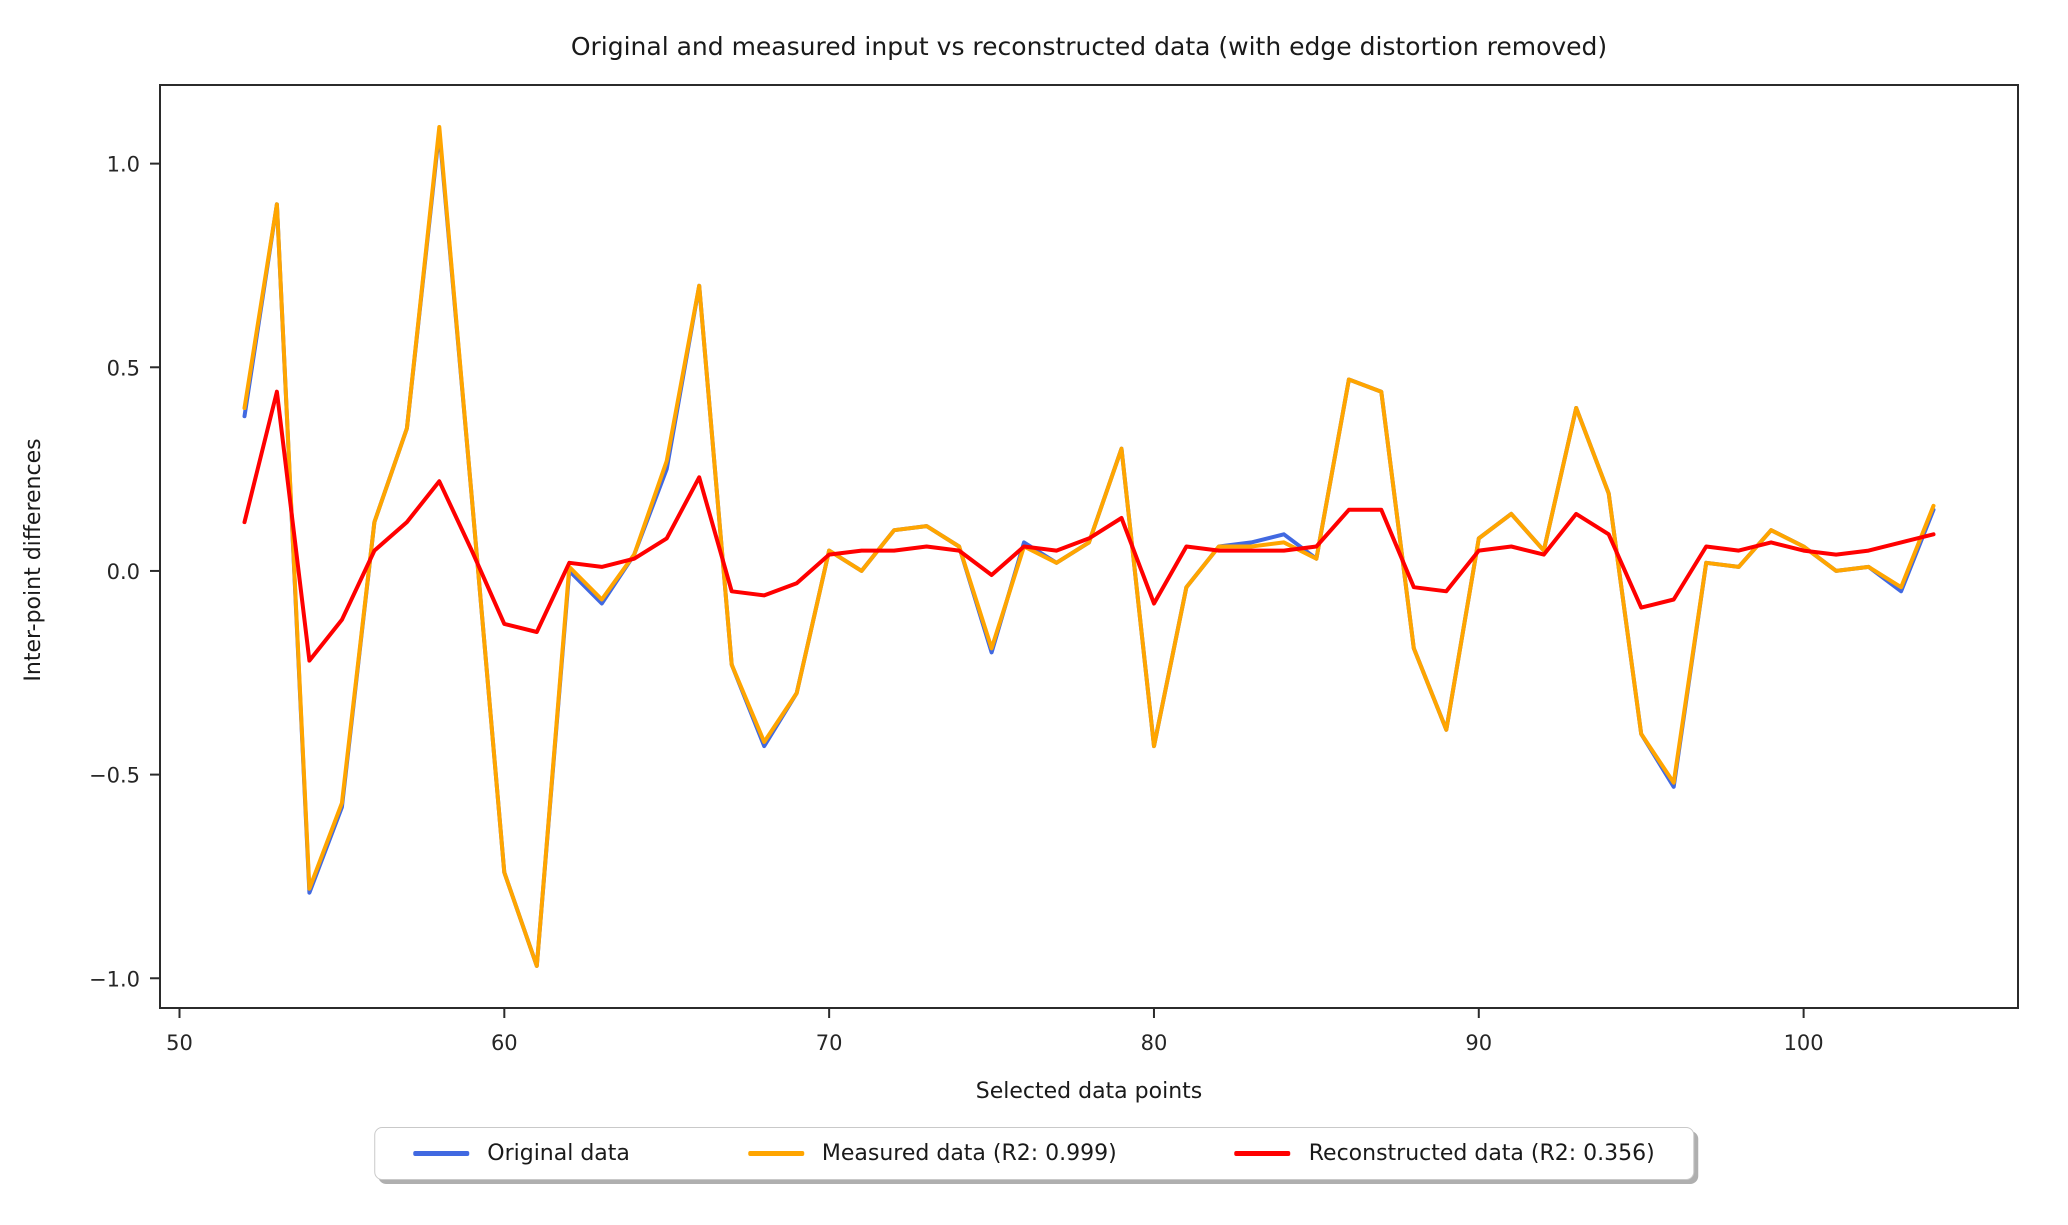 Image resolution: width=2068 pixels, height=1225 pixels. I want to click on y-tick-label: 0.0, so click(123, 572).